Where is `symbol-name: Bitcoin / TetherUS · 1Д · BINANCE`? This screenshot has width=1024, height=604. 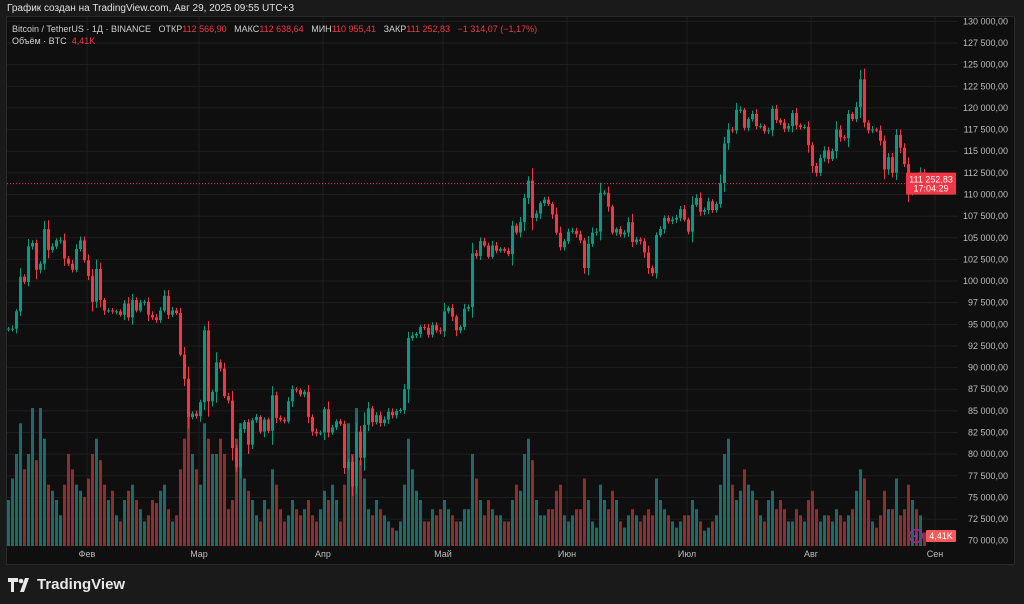
symbol-name: Bitcoin / TetherUS · 1Д · BINANCE is located at coordinates (81, 29).